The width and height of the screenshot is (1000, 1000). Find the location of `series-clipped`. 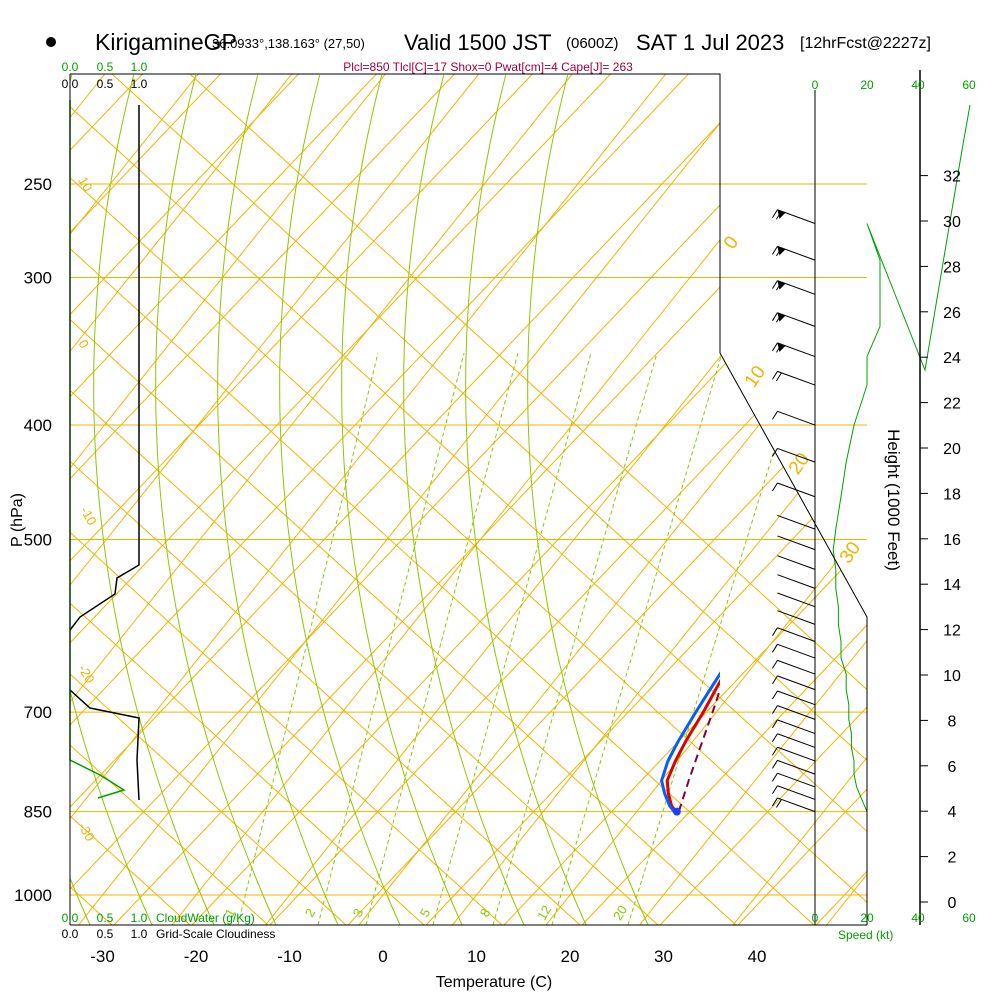

series-clipped is located at coordinates (690, 742).